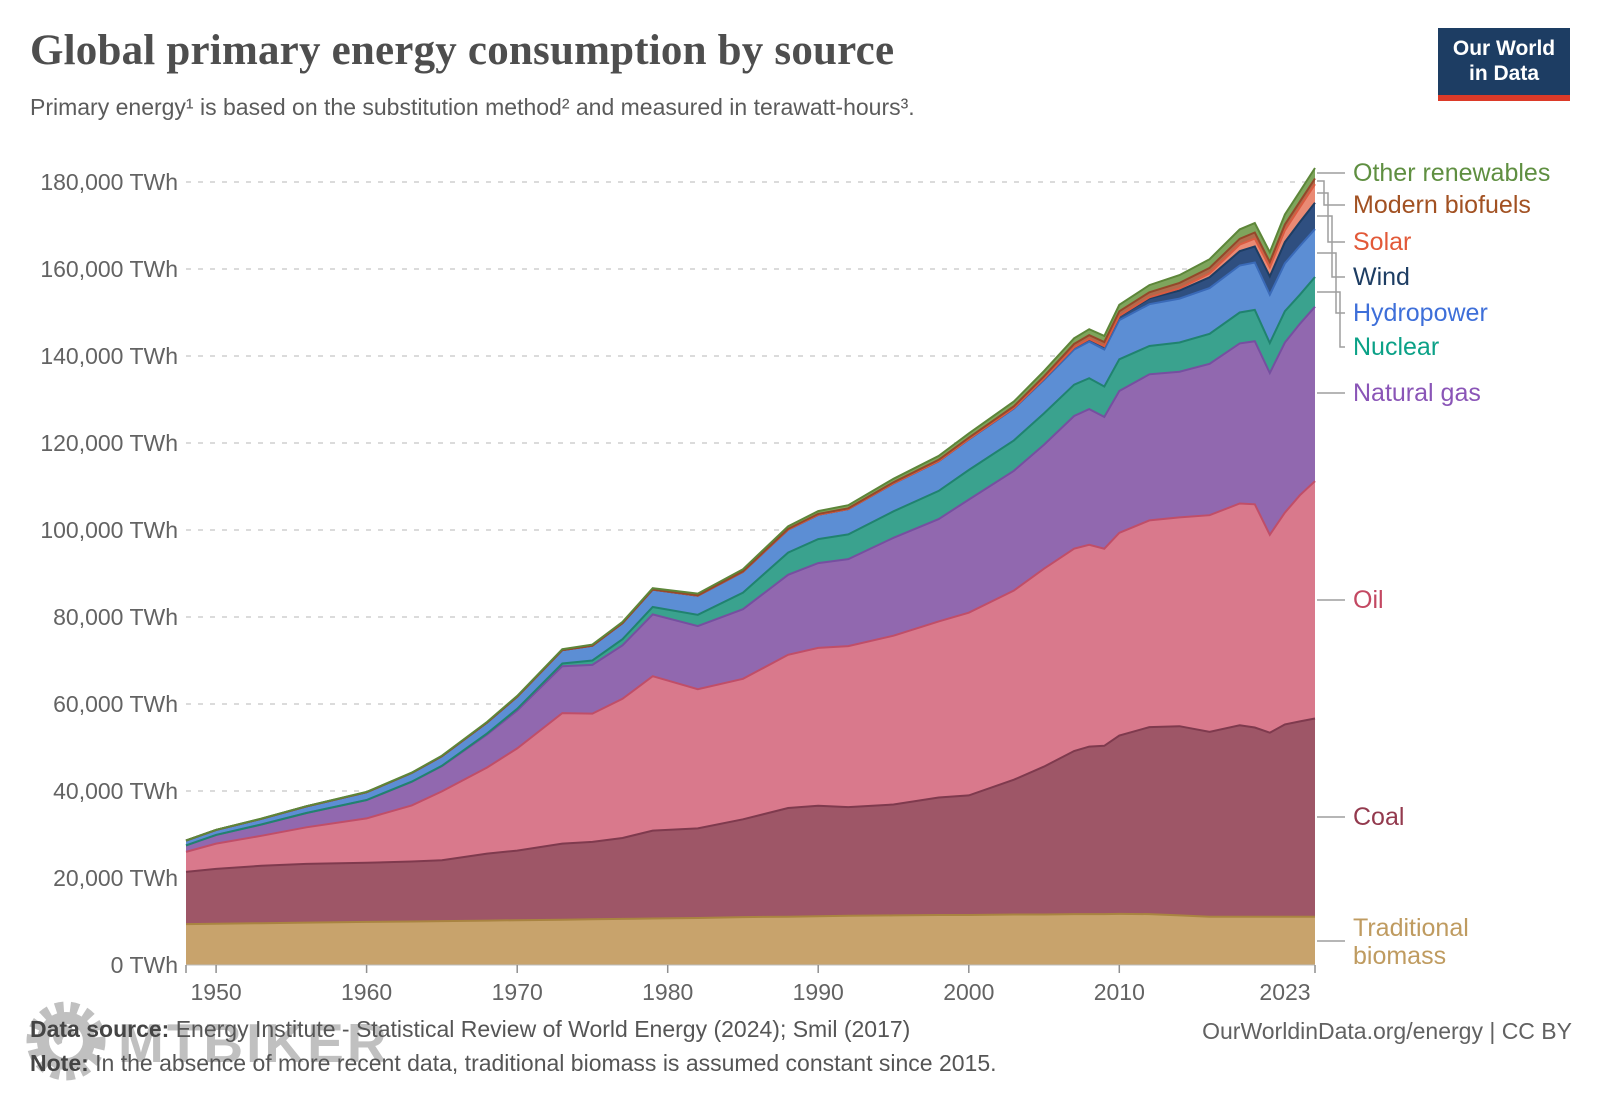 This screenshot has height=1108, width=1600. Describe the element at coordinates (1381, 277) in the screenshot. I see `legend-label-wind: Wind` at that location.